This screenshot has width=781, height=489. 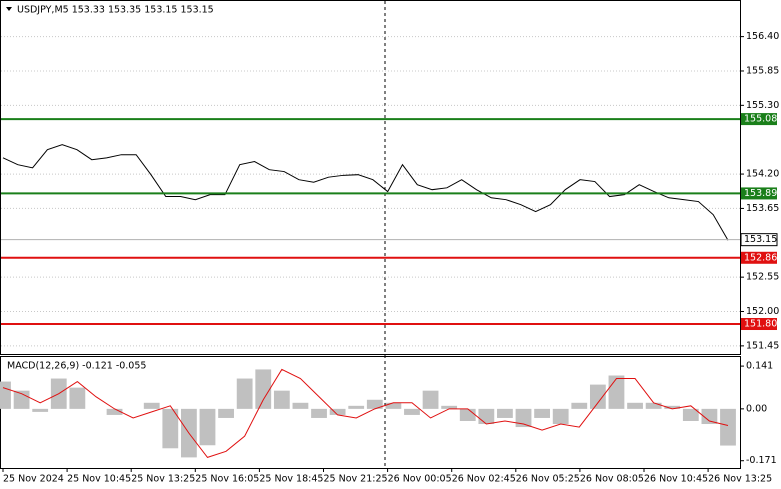 What do you see at coordinates (33, 479) in the screenshot?
I see `x-tick-label: 25 Nov 2024` at bounding box center [33, 479].